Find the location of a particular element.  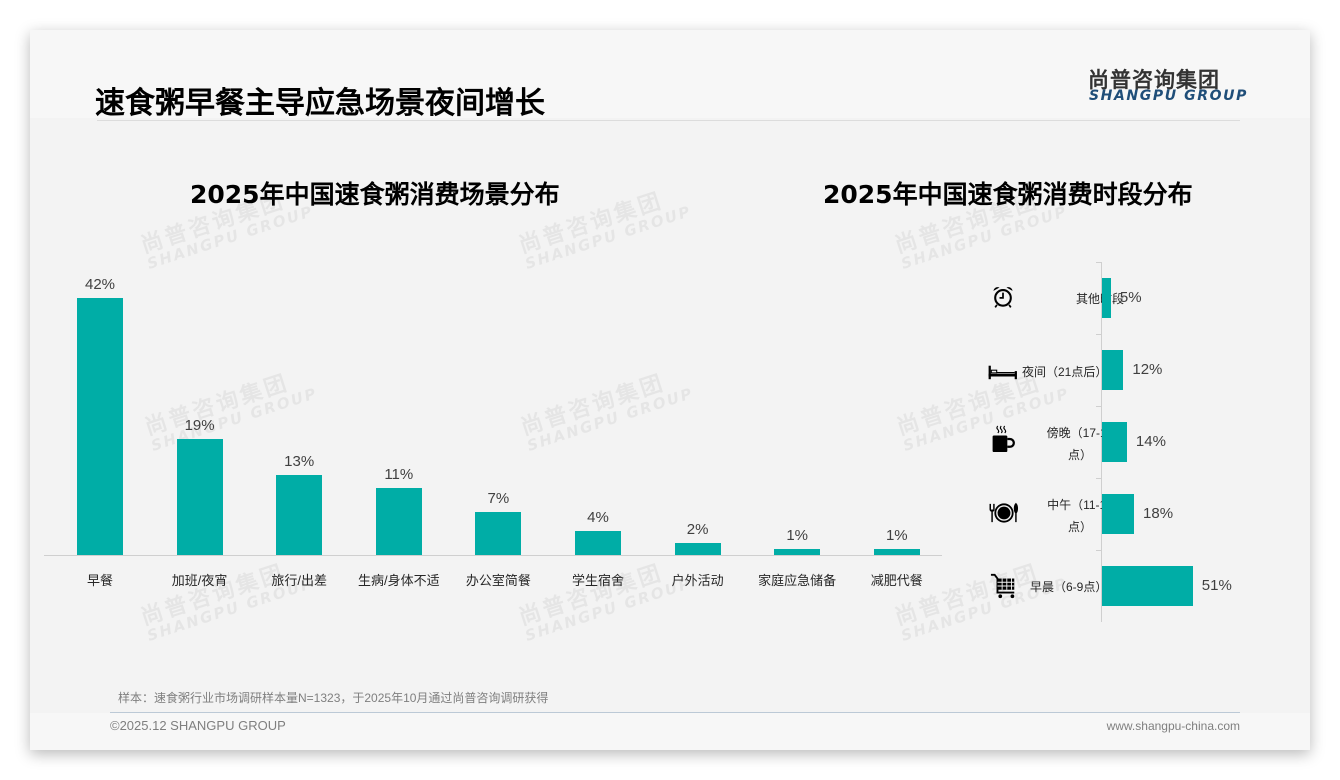

bar-value-label: 42% is located at coordinates (100, 284).